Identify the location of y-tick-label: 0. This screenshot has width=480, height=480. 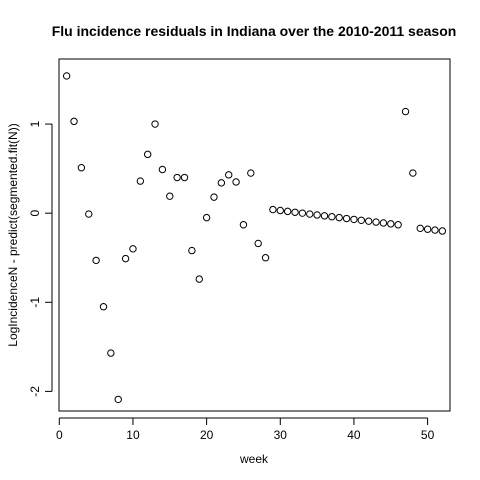
(35, 213).